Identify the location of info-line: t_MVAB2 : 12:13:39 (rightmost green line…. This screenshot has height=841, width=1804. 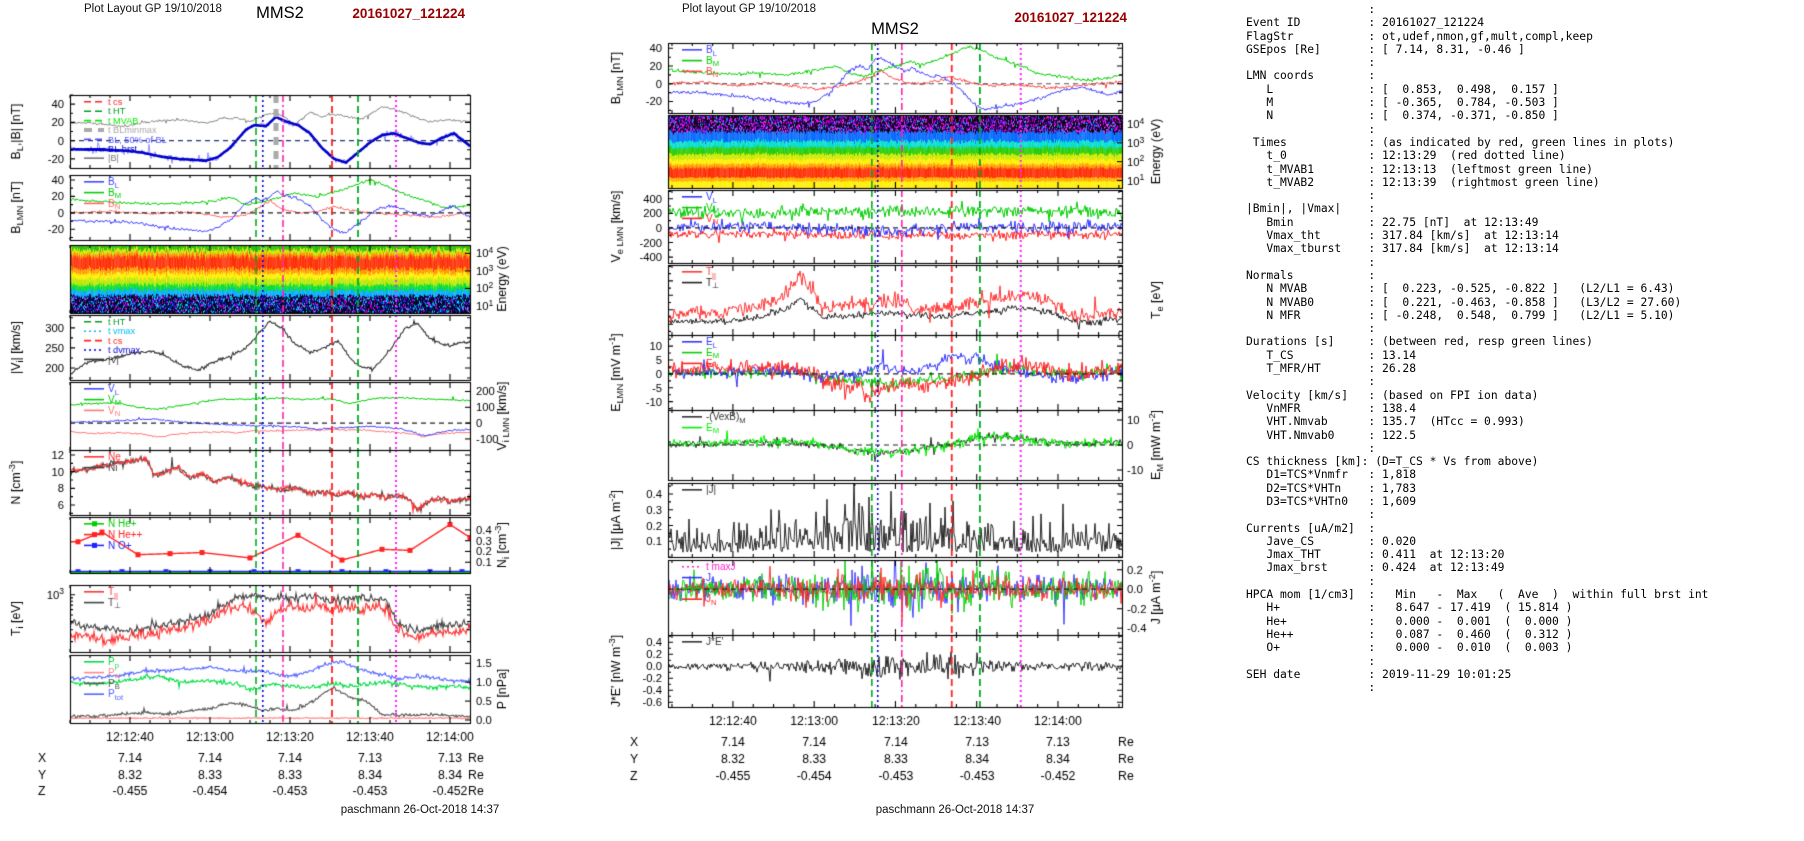
(1423, 182).